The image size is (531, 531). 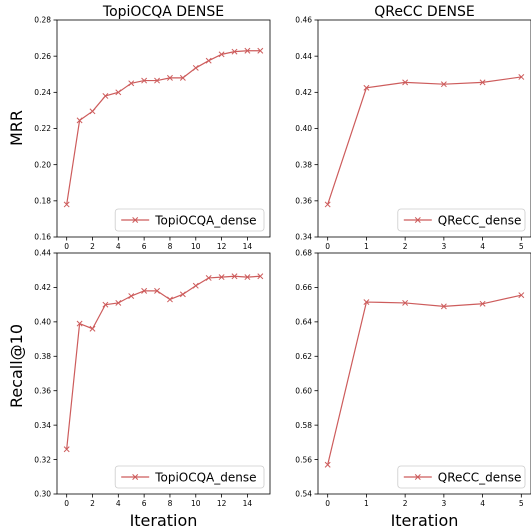 I want to click on x-tick-label: 4, so click(x=118, y=246).